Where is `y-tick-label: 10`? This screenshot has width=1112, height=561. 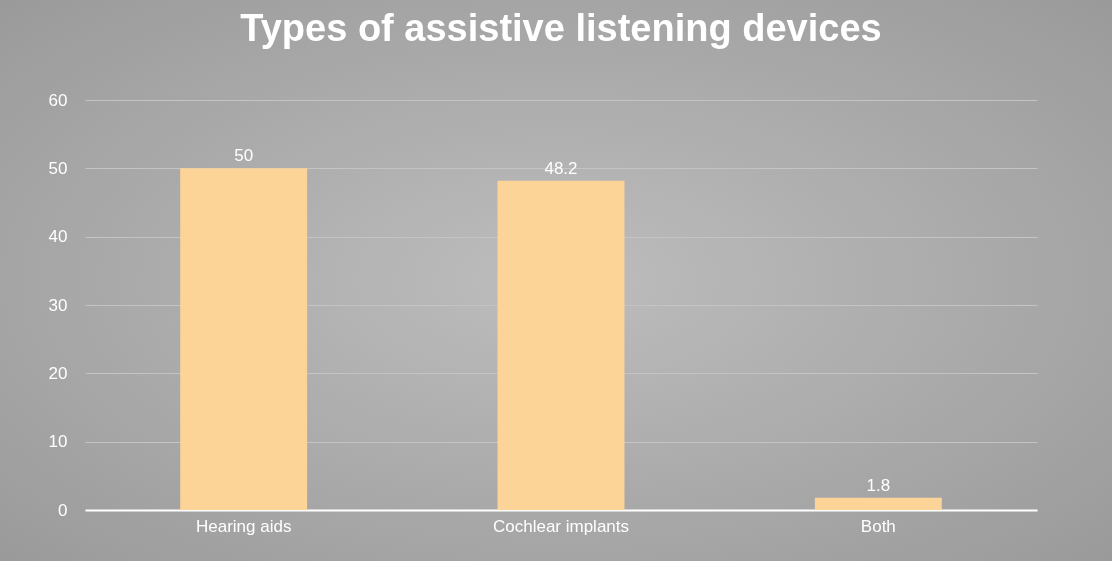
y-tick-label: 10 is located at coordinates (58, 442).